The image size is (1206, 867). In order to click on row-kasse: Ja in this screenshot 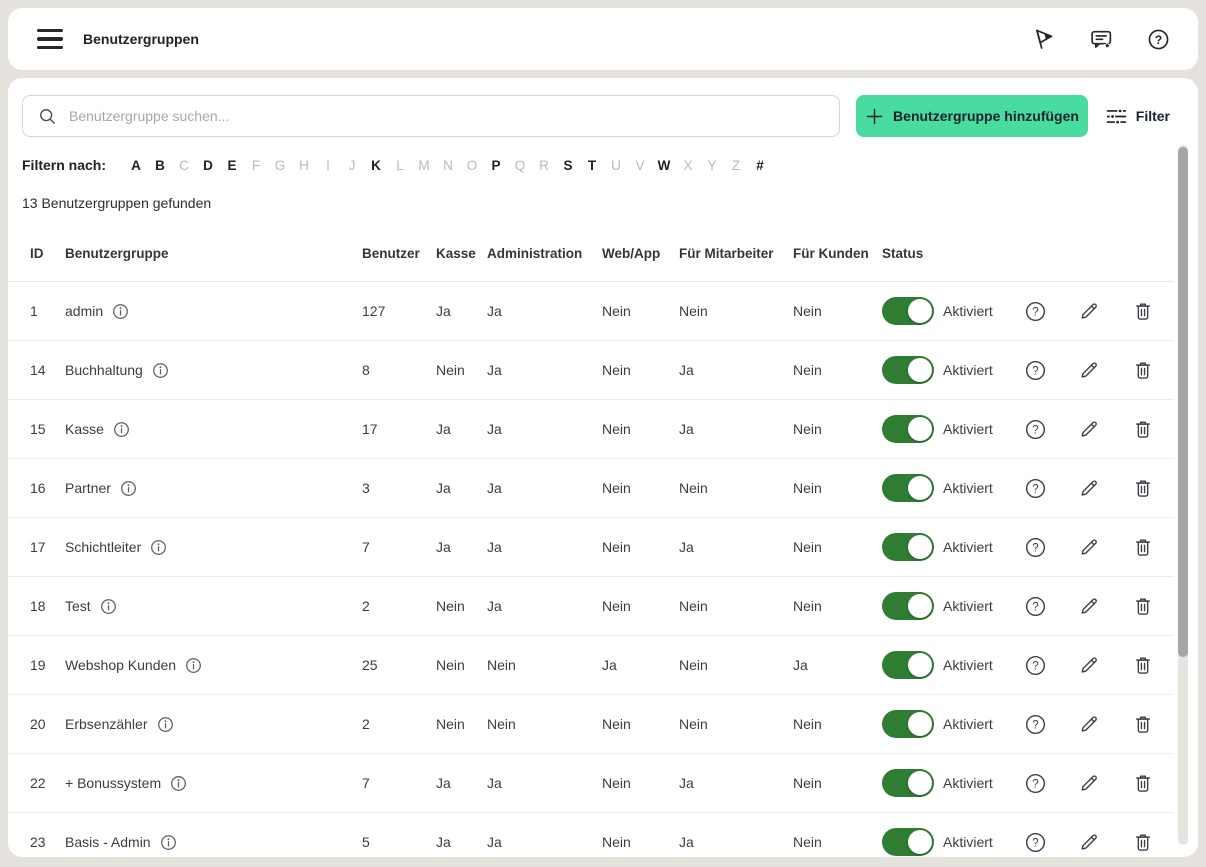, I will do `click(443, 429)`.